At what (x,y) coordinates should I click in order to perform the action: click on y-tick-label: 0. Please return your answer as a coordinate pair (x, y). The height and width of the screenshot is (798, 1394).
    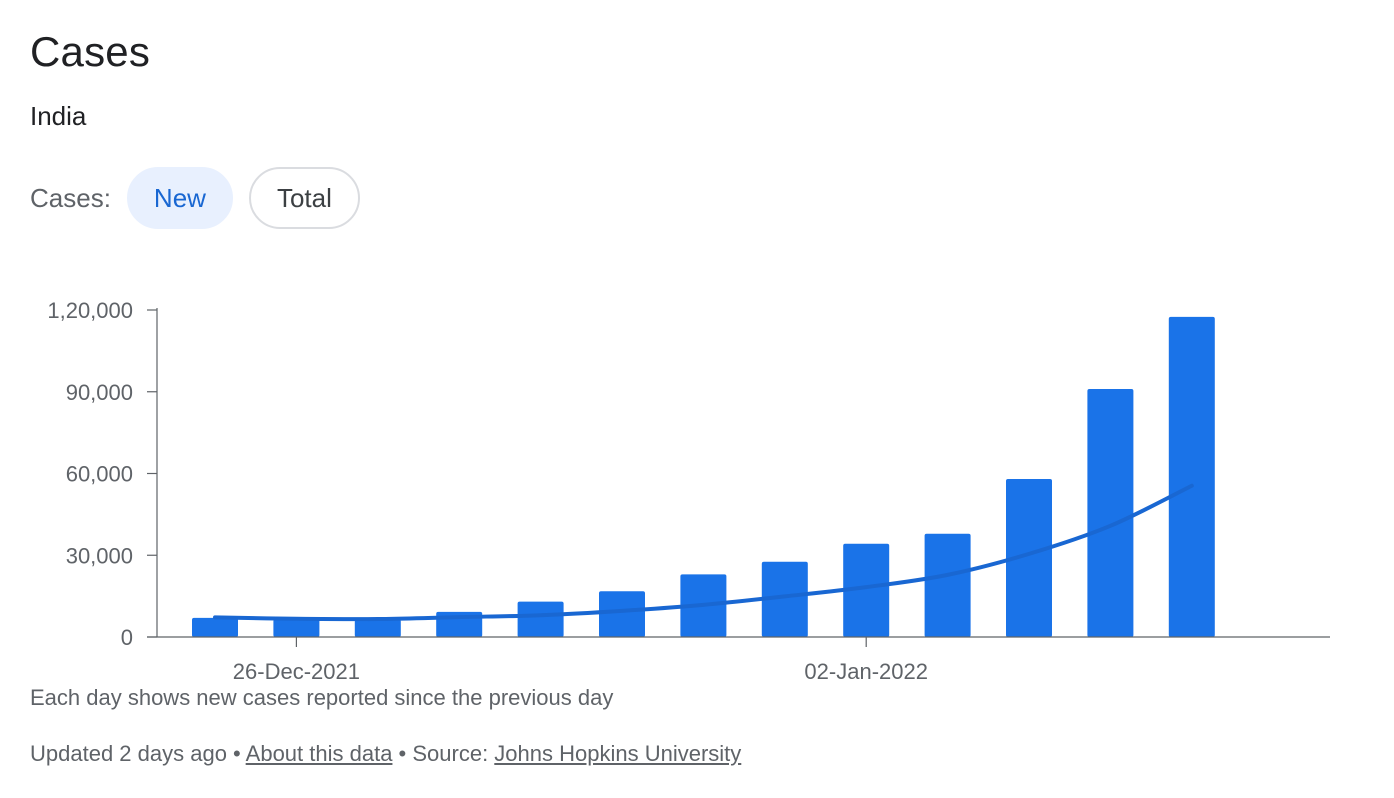
    Looking at the image, I should click on (127, 637).